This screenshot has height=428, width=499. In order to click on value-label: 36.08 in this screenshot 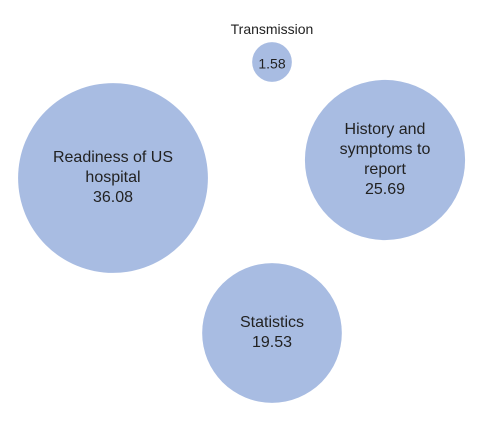, I will do `click(113, 197)`.